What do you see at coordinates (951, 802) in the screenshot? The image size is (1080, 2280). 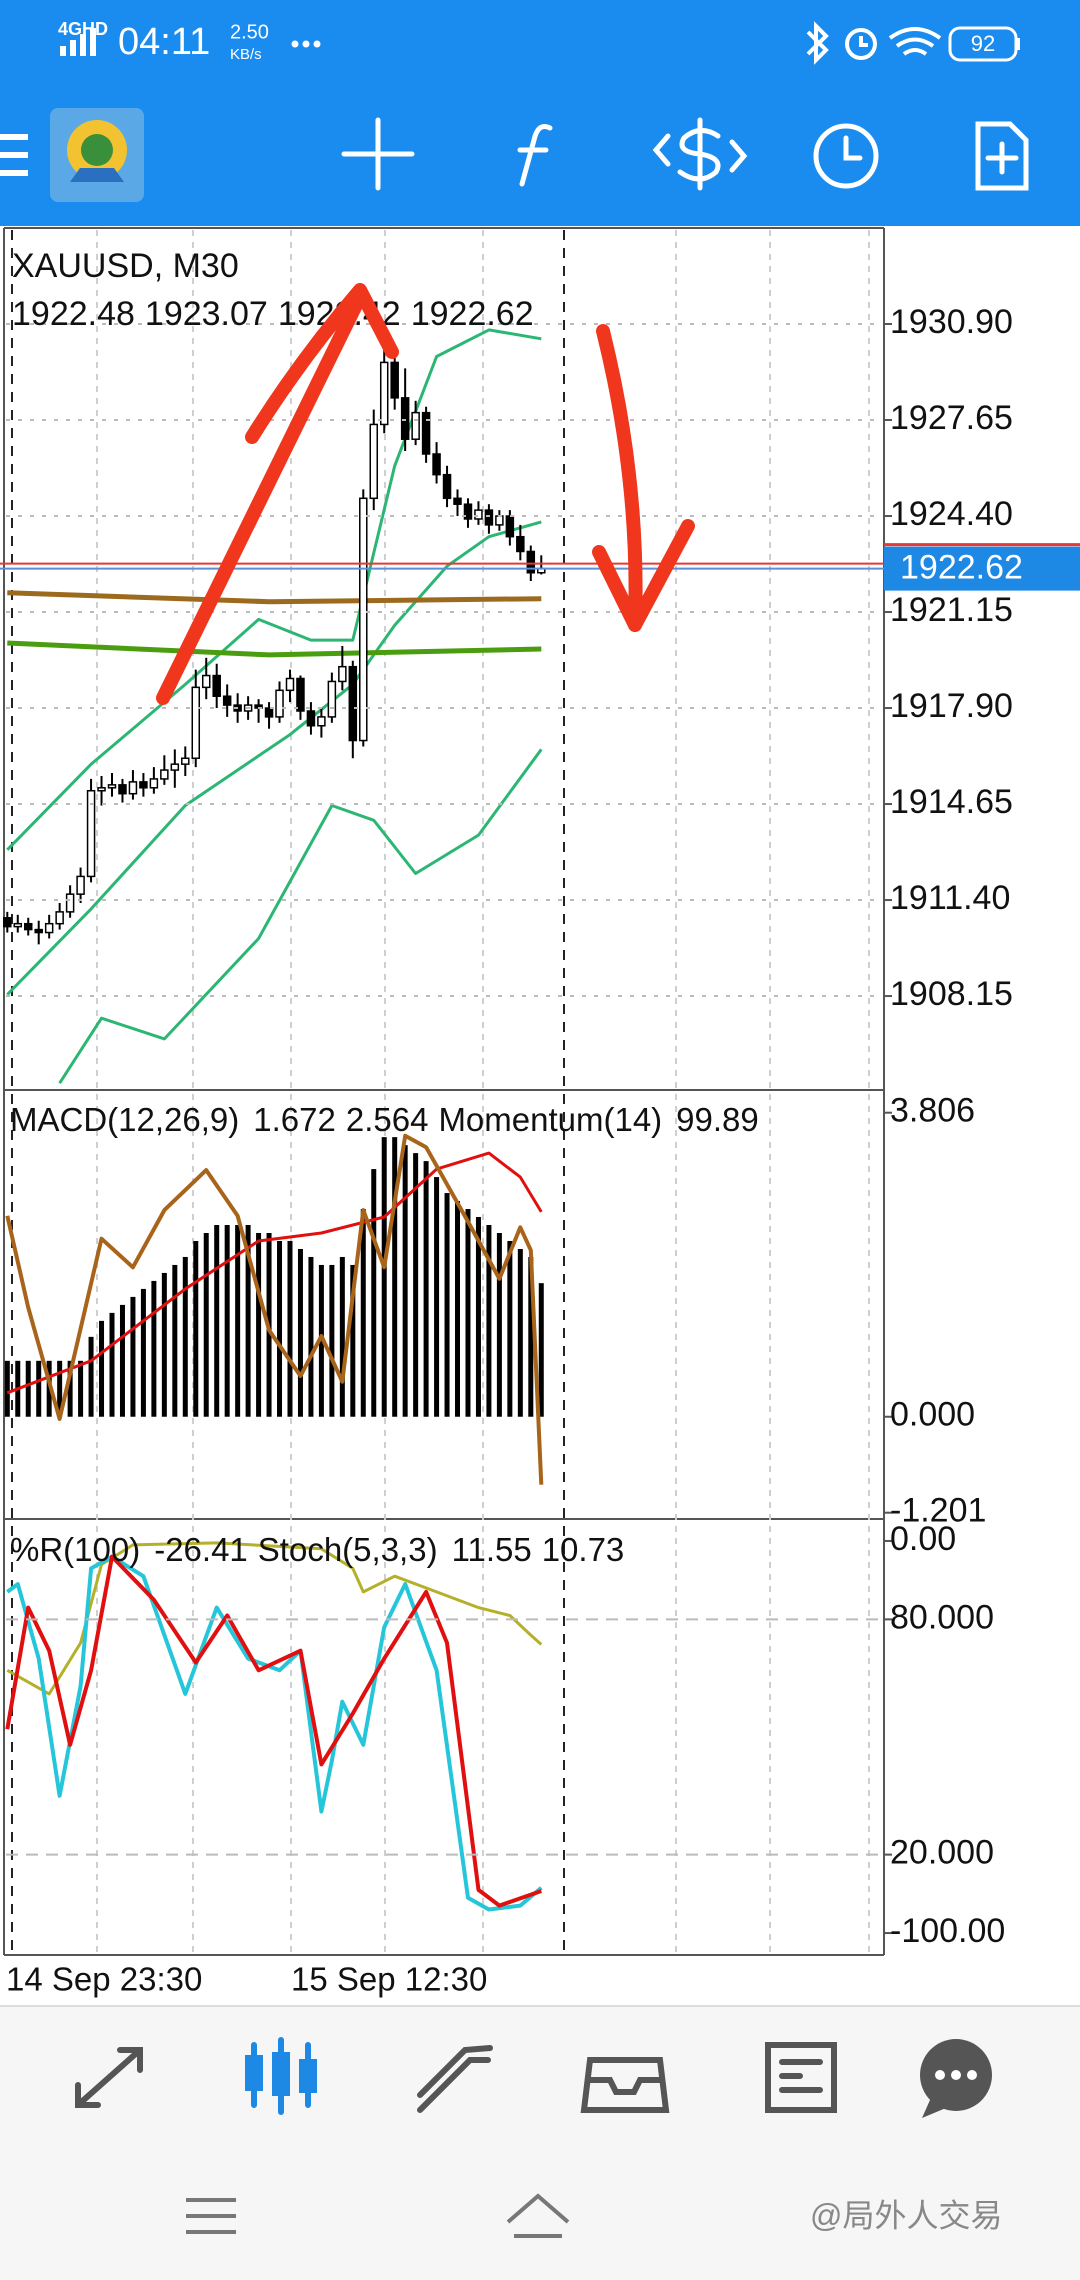 I see `y-tick-label: 1914.65` at bounding box center [951, 802].